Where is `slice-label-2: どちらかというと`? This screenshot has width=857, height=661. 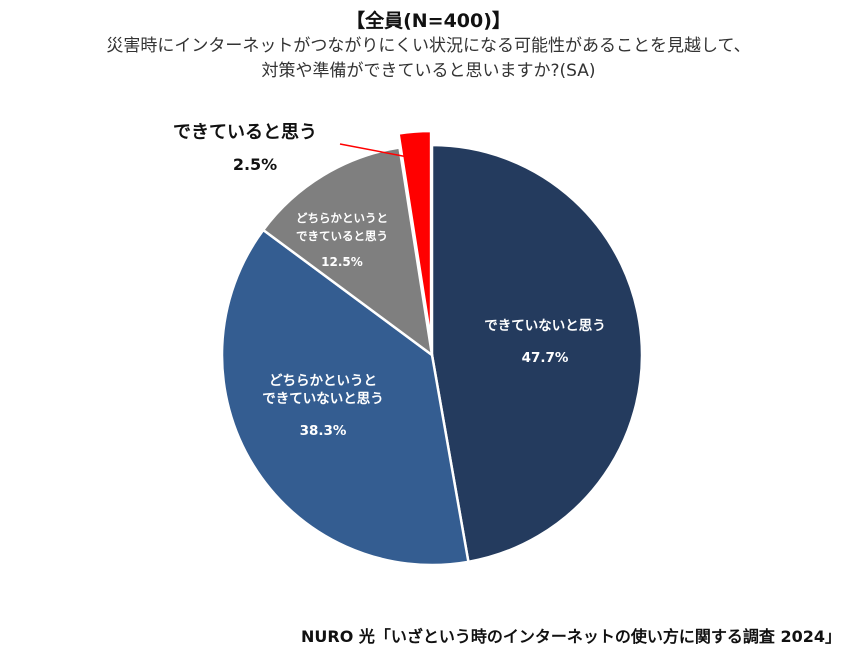 slice-label-2: どちらかというと is located at coordinates (342, 218).